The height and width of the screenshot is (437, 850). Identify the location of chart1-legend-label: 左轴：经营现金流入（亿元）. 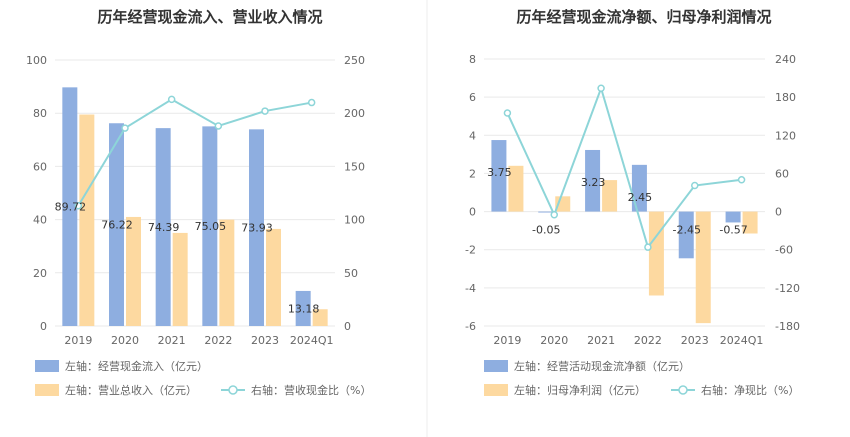
(136, 366).